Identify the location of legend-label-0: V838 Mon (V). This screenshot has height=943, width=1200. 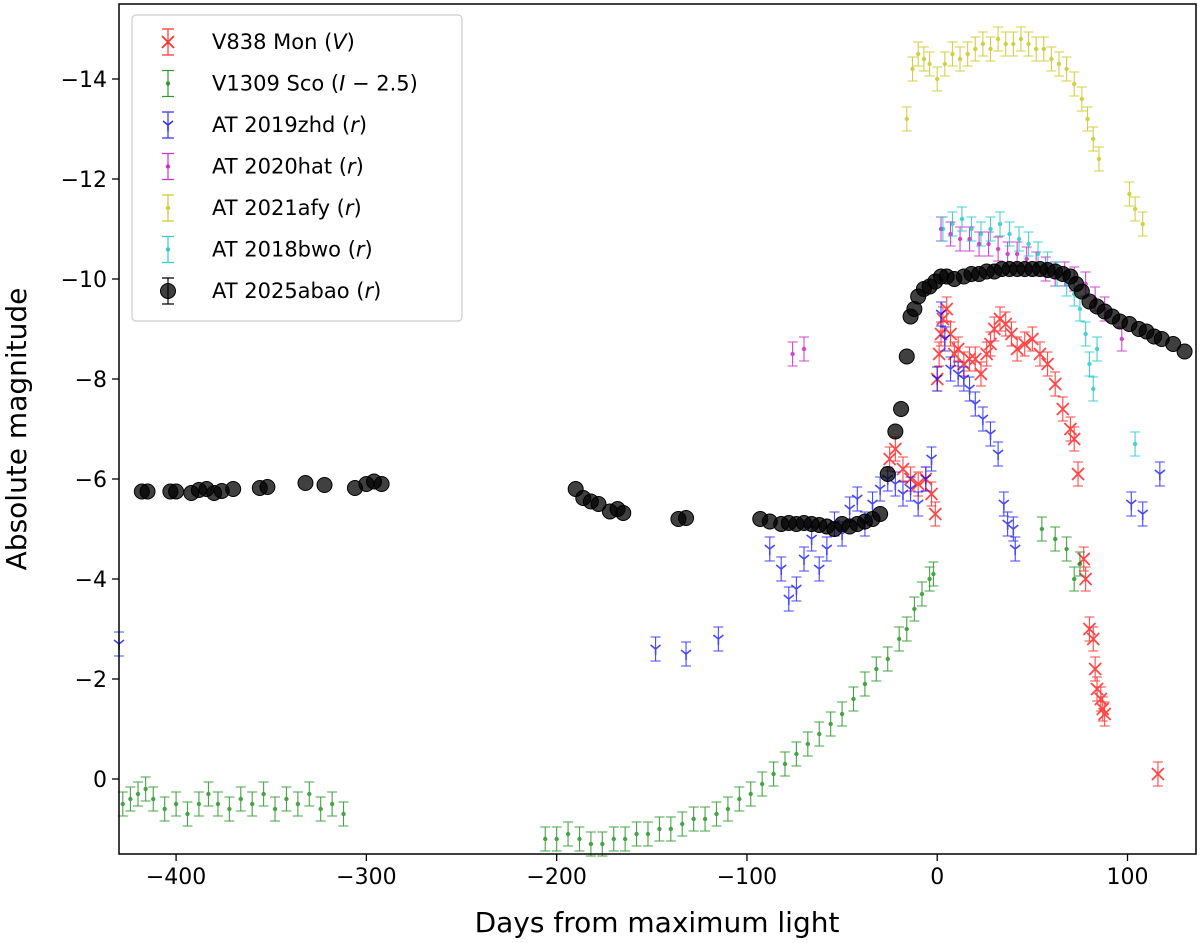
(283, 42).